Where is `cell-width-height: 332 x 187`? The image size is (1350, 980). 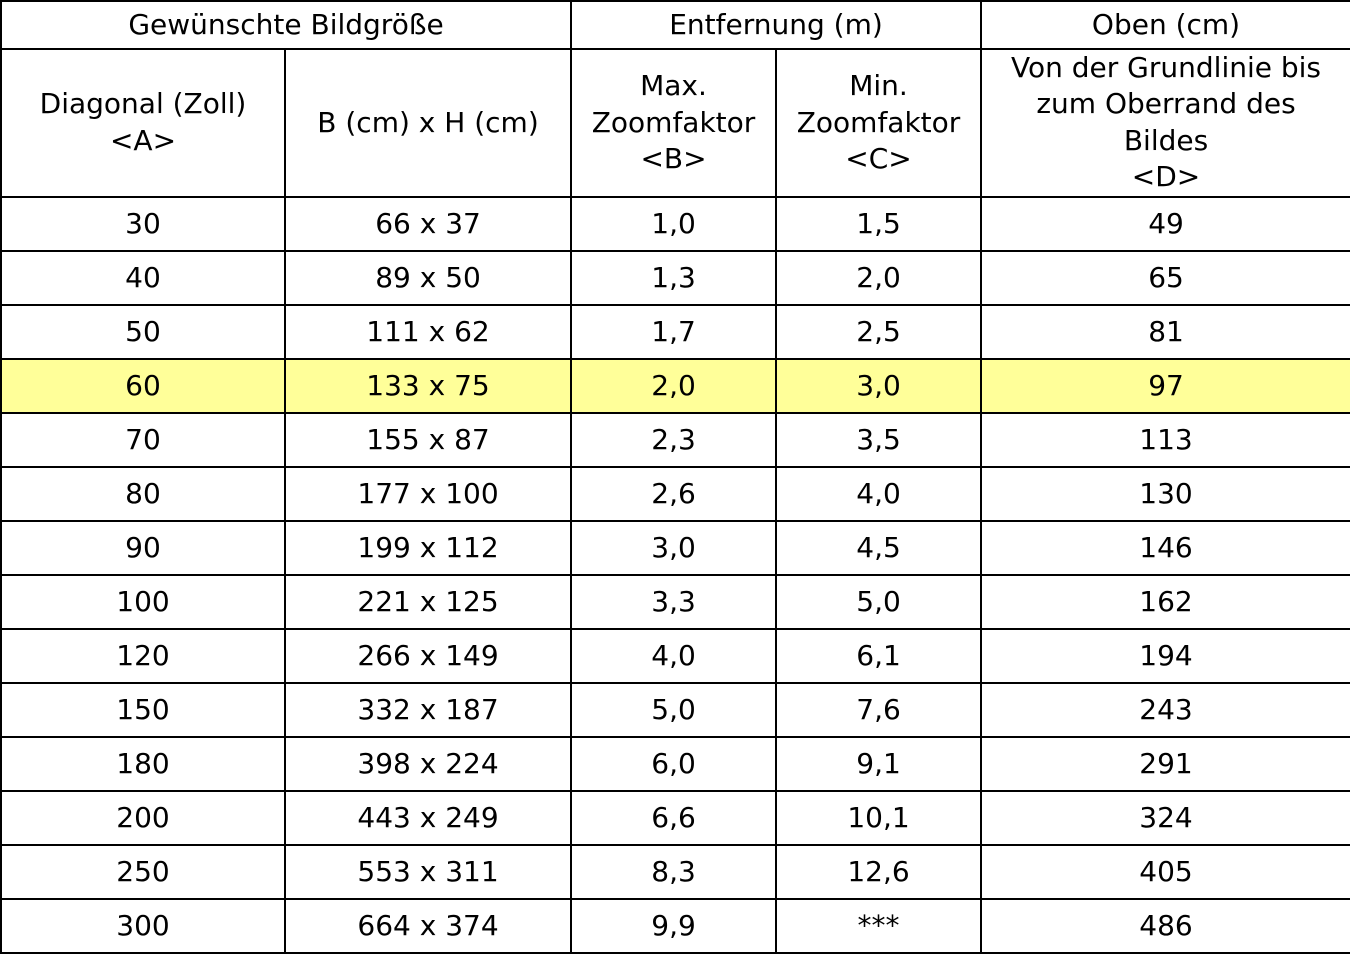
cell-width-height: 332 x 187 is located at coordinates (428, 709).